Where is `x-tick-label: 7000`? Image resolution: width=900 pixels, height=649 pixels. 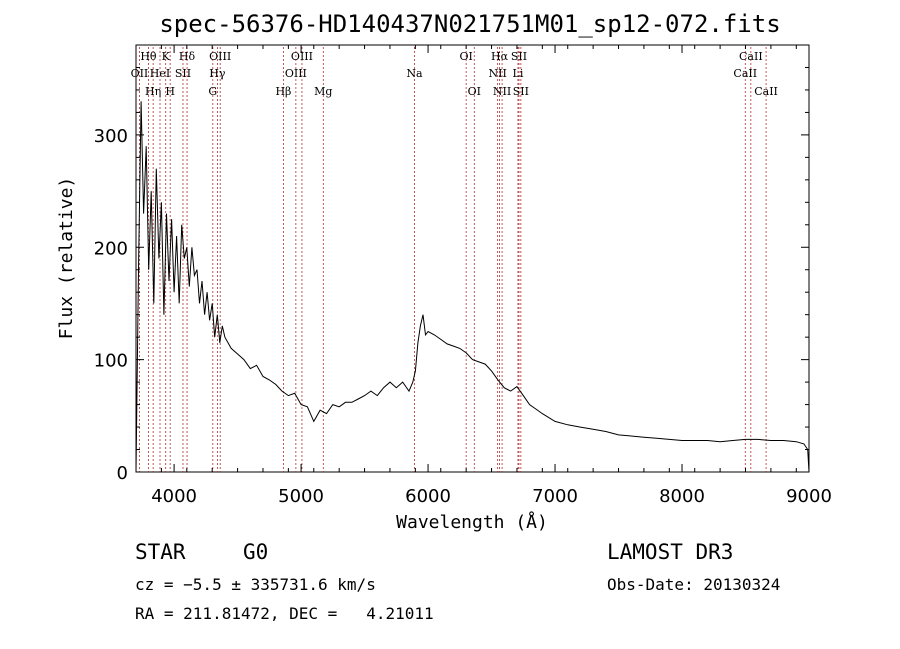 x-tick-label: 7000 is located at coordinates (555, 496).